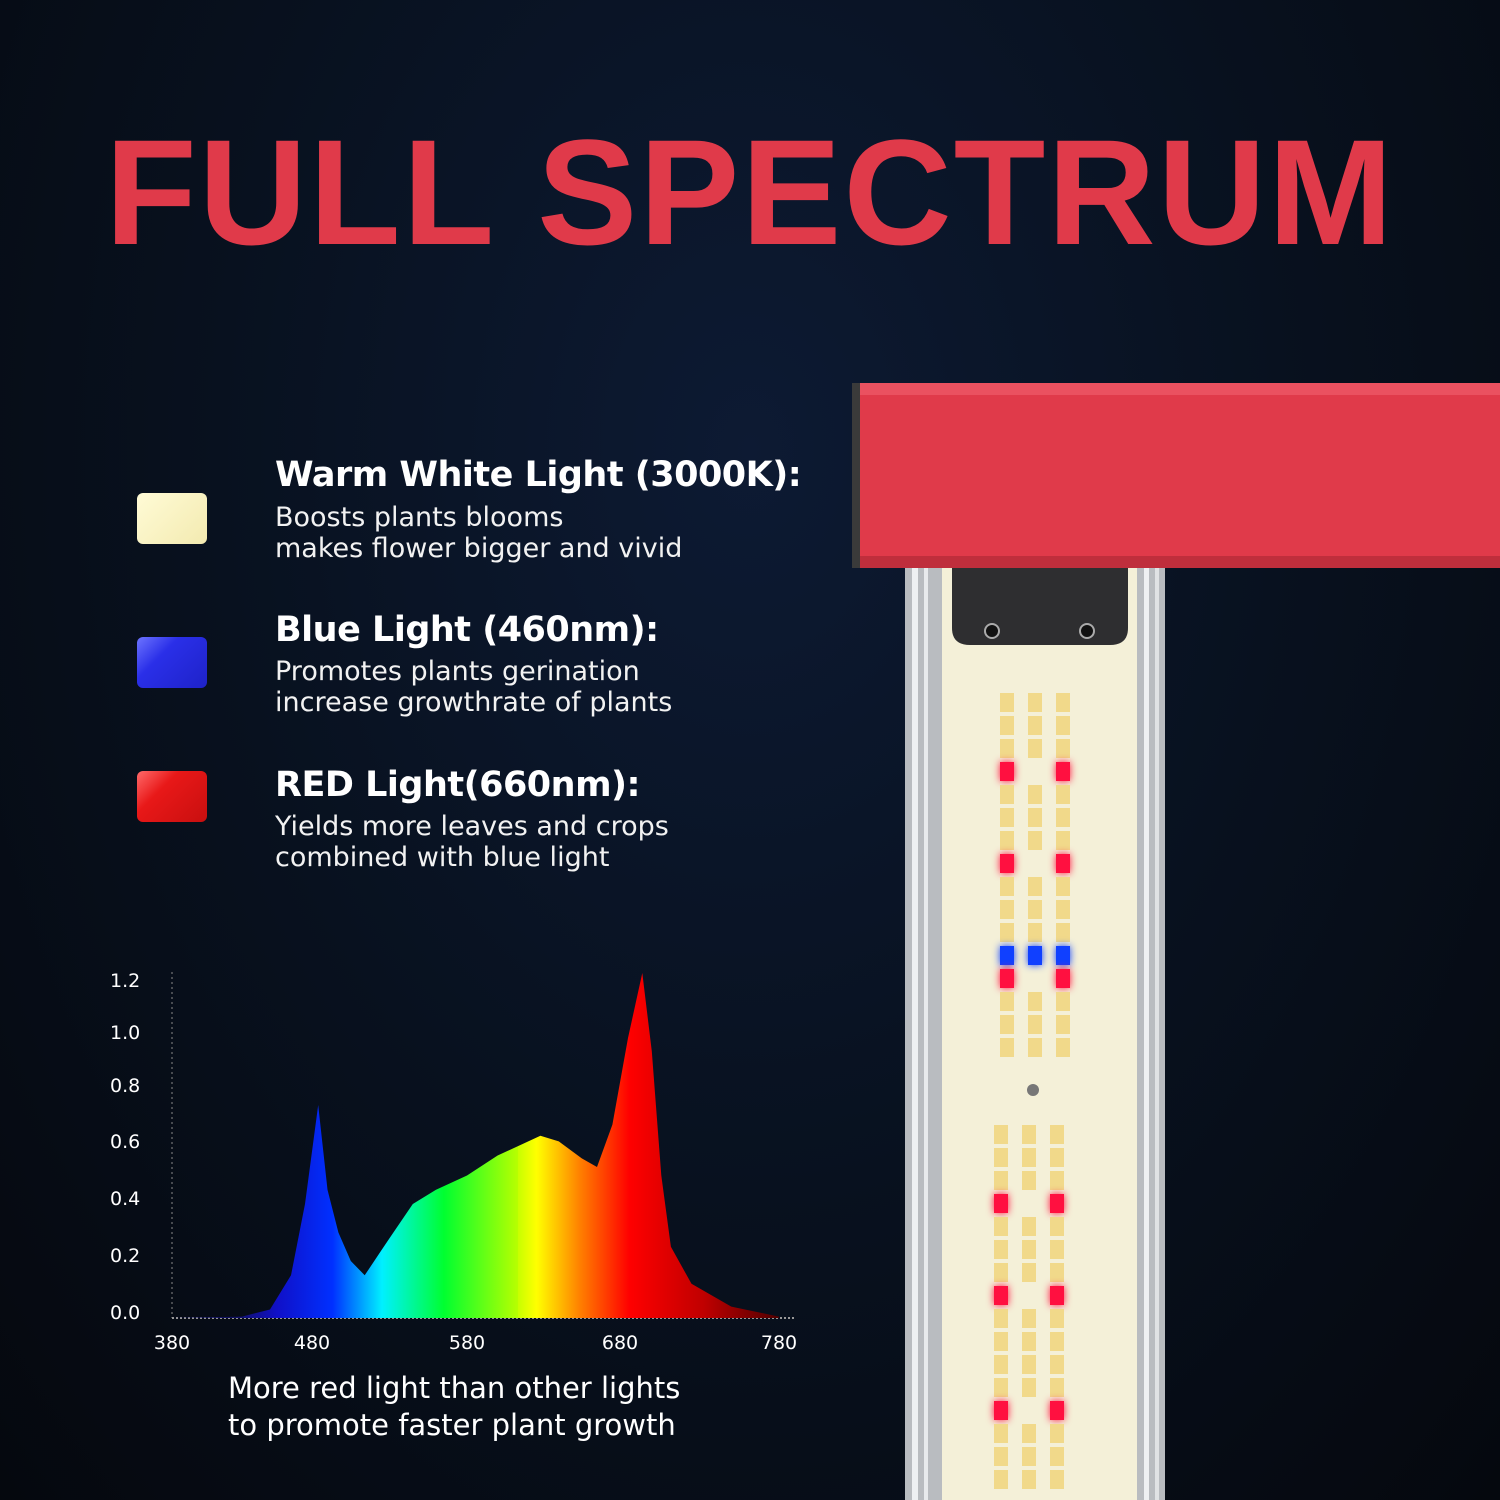 The height and width of the screenshot is (1500, 1500). What do you see at coordinates (125, 1199) in the screenshot?
I see `y-tick-label: 0.4` at bounding box center [125, 1199].